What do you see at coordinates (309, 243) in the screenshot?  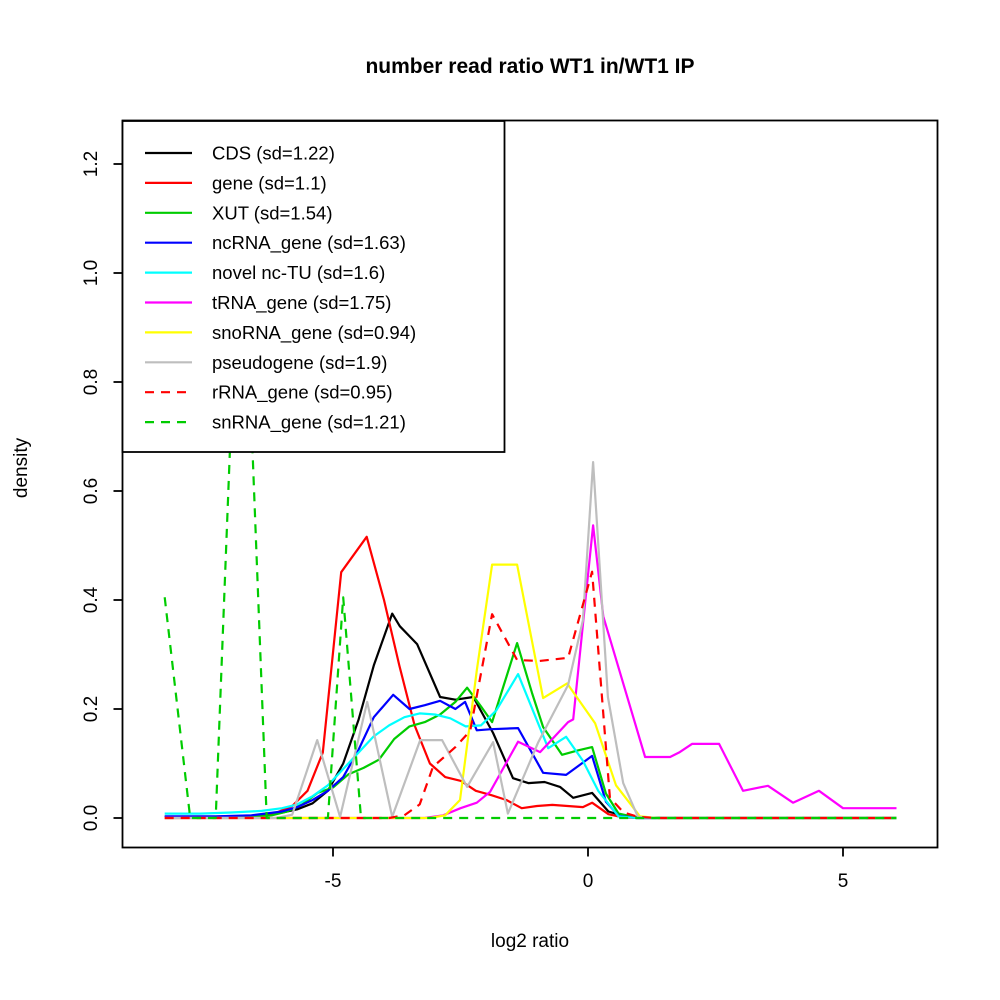 I see `legend-entry-label: ncRNA_gene (sd=1.63)` at bounding box center [309, 243].